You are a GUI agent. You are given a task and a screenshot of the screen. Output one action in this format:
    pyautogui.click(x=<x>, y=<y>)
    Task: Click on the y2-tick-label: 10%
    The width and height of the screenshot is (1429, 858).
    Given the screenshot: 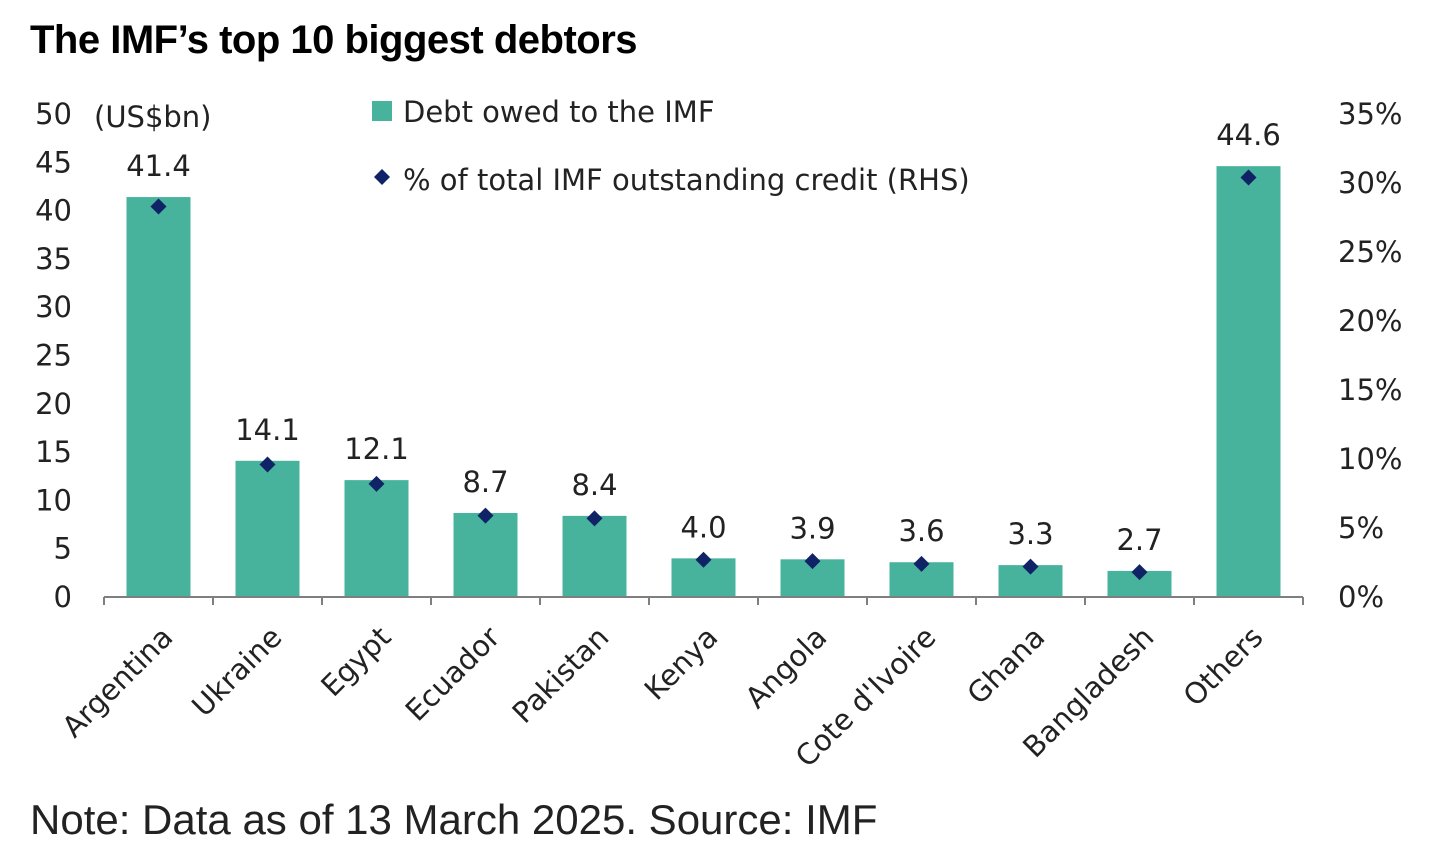 What is the action you would take?
    pyautogui.click(x=1370, y=459)
    